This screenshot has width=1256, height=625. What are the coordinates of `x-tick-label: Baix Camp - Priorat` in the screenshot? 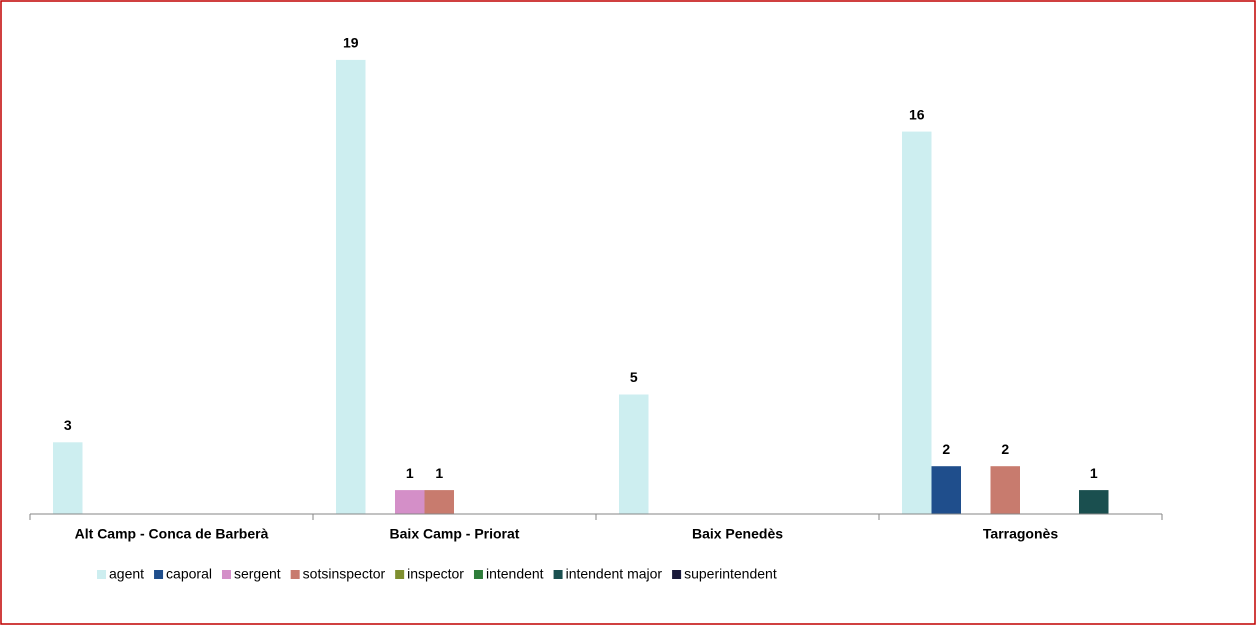 It's located at (455, 534).